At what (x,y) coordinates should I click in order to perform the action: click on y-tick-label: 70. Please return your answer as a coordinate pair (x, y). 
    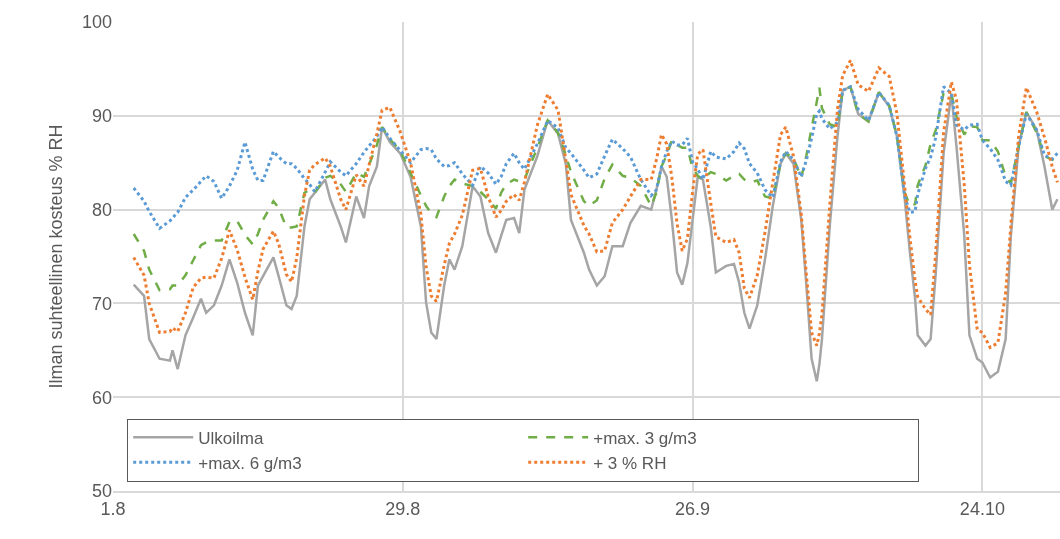
    Looking at the image, I should click on (101, 303).